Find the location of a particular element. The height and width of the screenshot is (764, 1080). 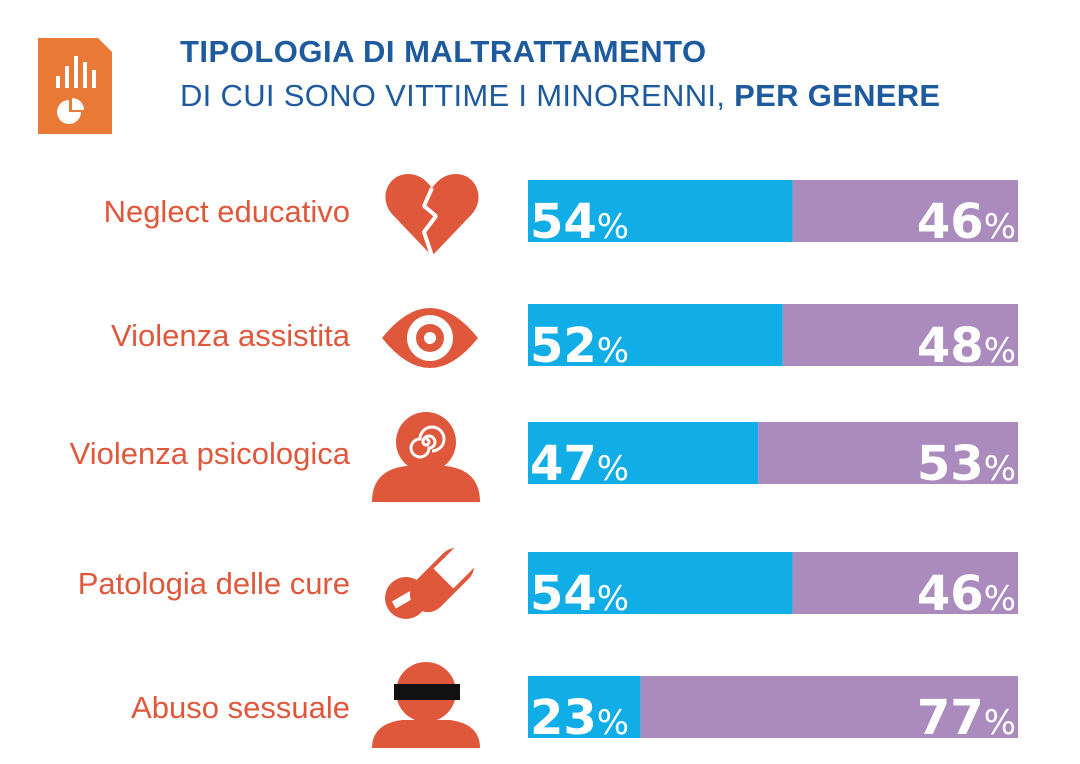

broken-heart-icon is located at coordinates (432, 215).